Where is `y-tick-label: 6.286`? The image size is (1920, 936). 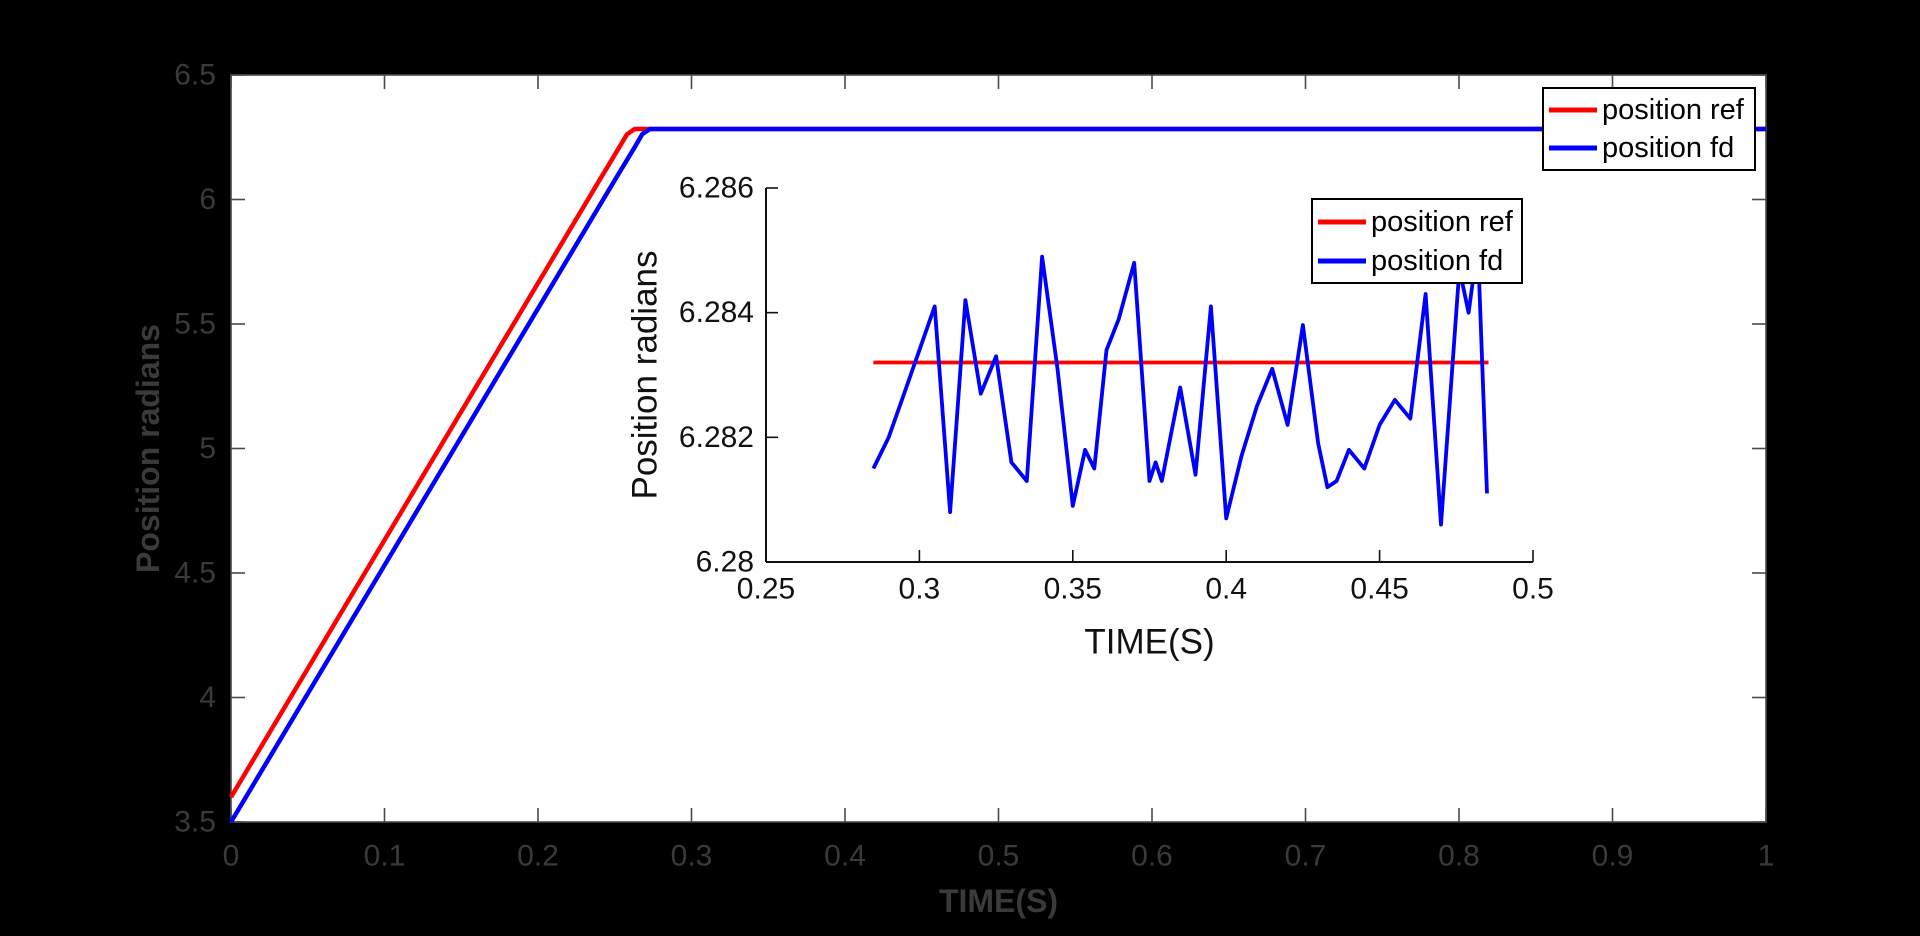
y-tick-label: 6.286 is located at coordinates (716, 188).